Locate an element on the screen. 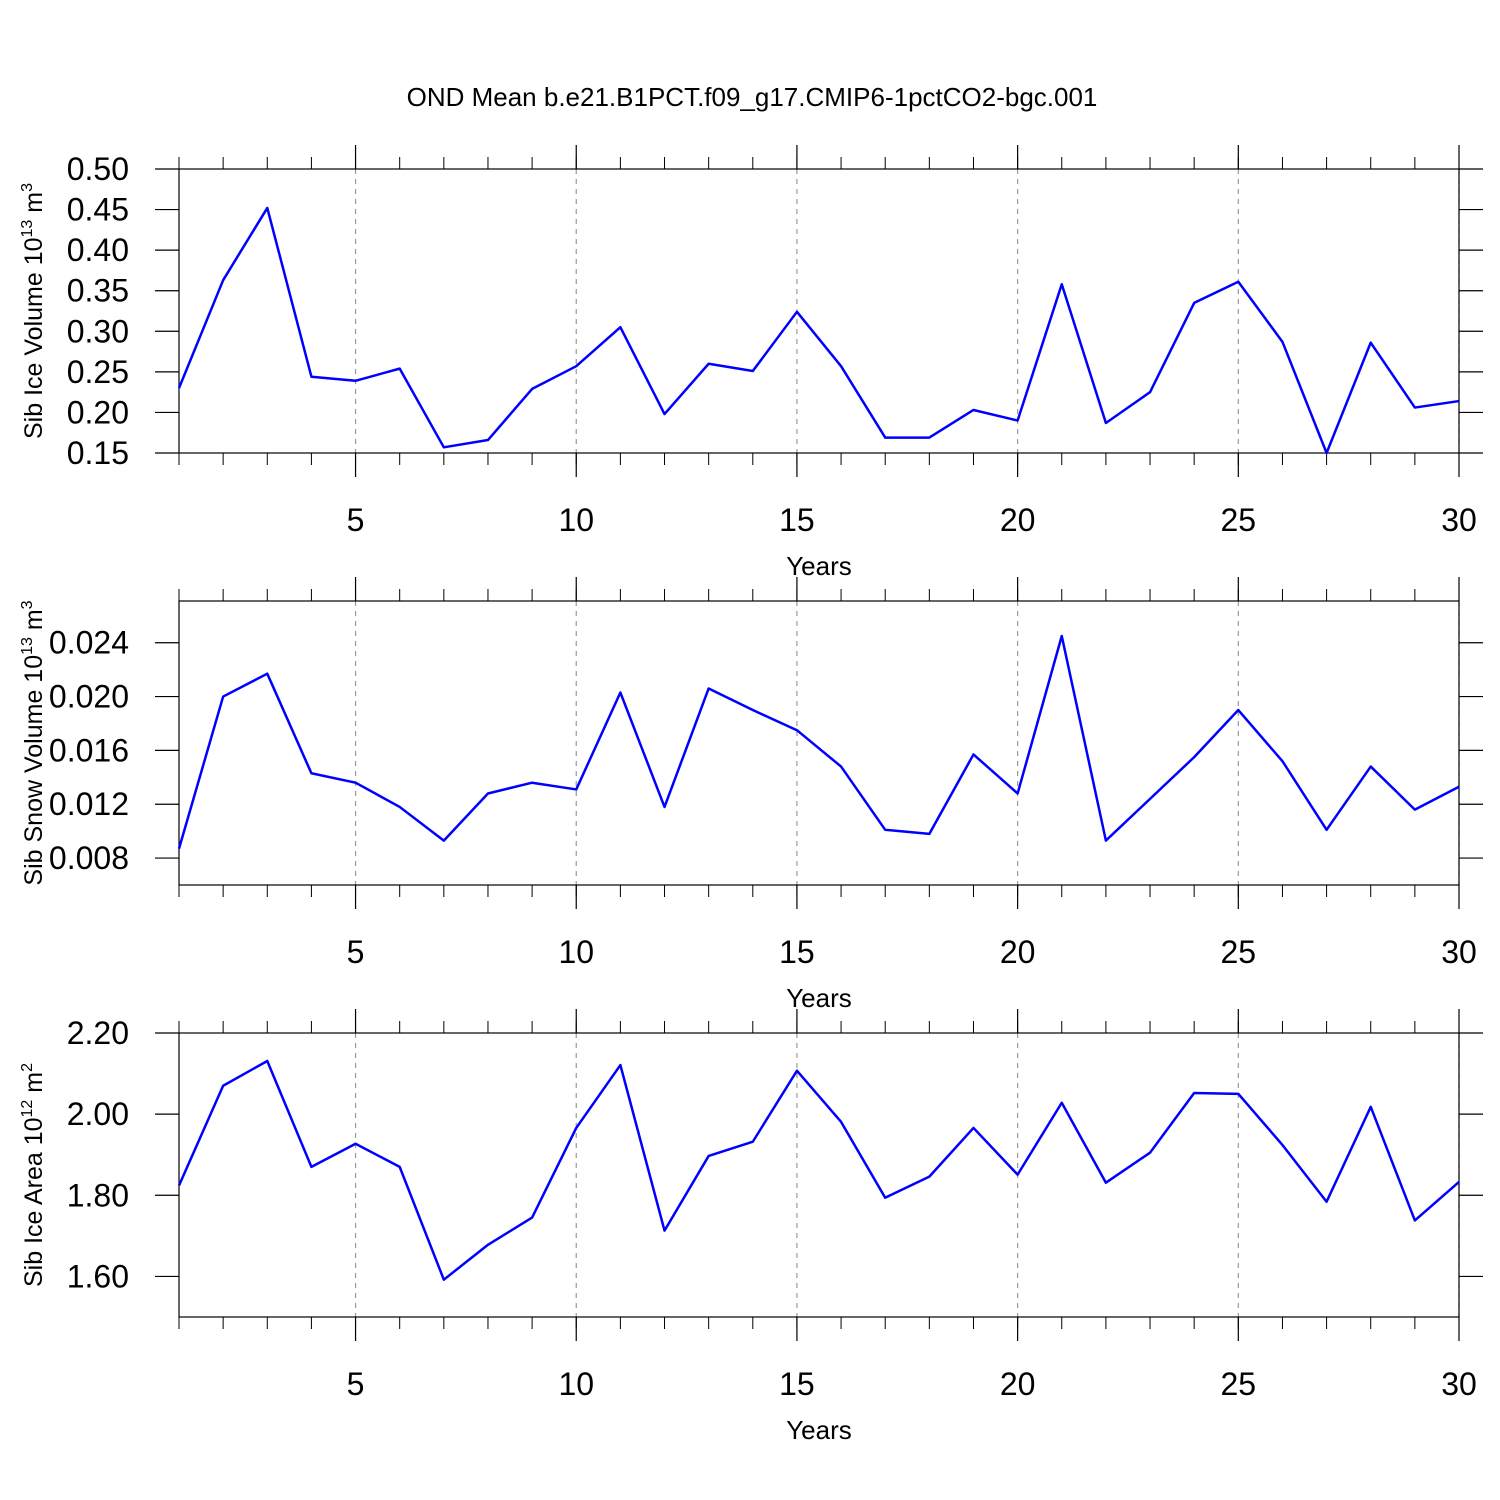 This screenshot has height=1500, width=1500. y-tick-label: 0.15 is located at coordinates (98, 453).